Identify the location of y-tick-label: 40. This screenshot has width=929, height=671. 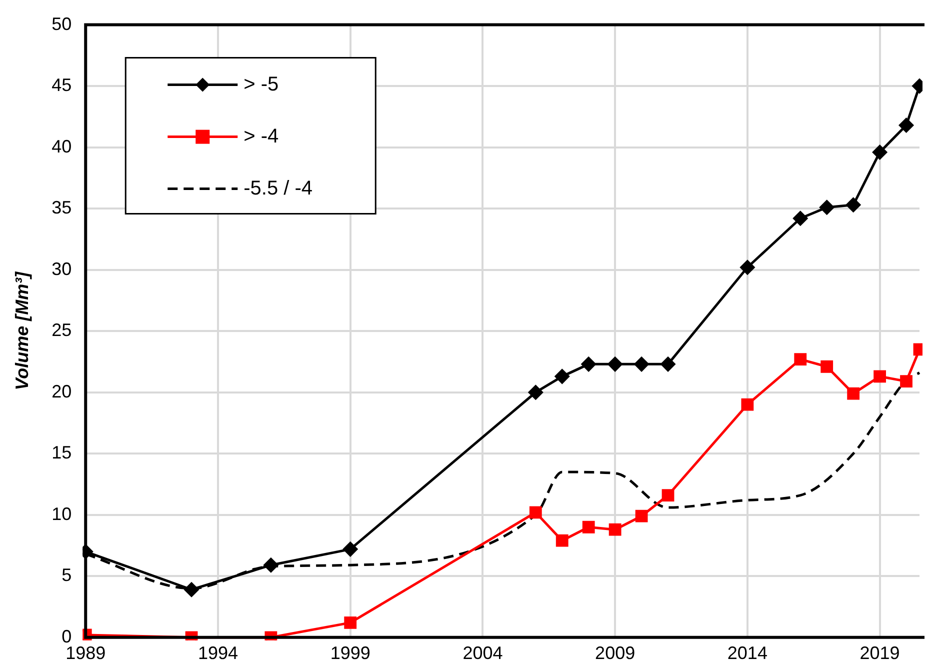
(62, 146).